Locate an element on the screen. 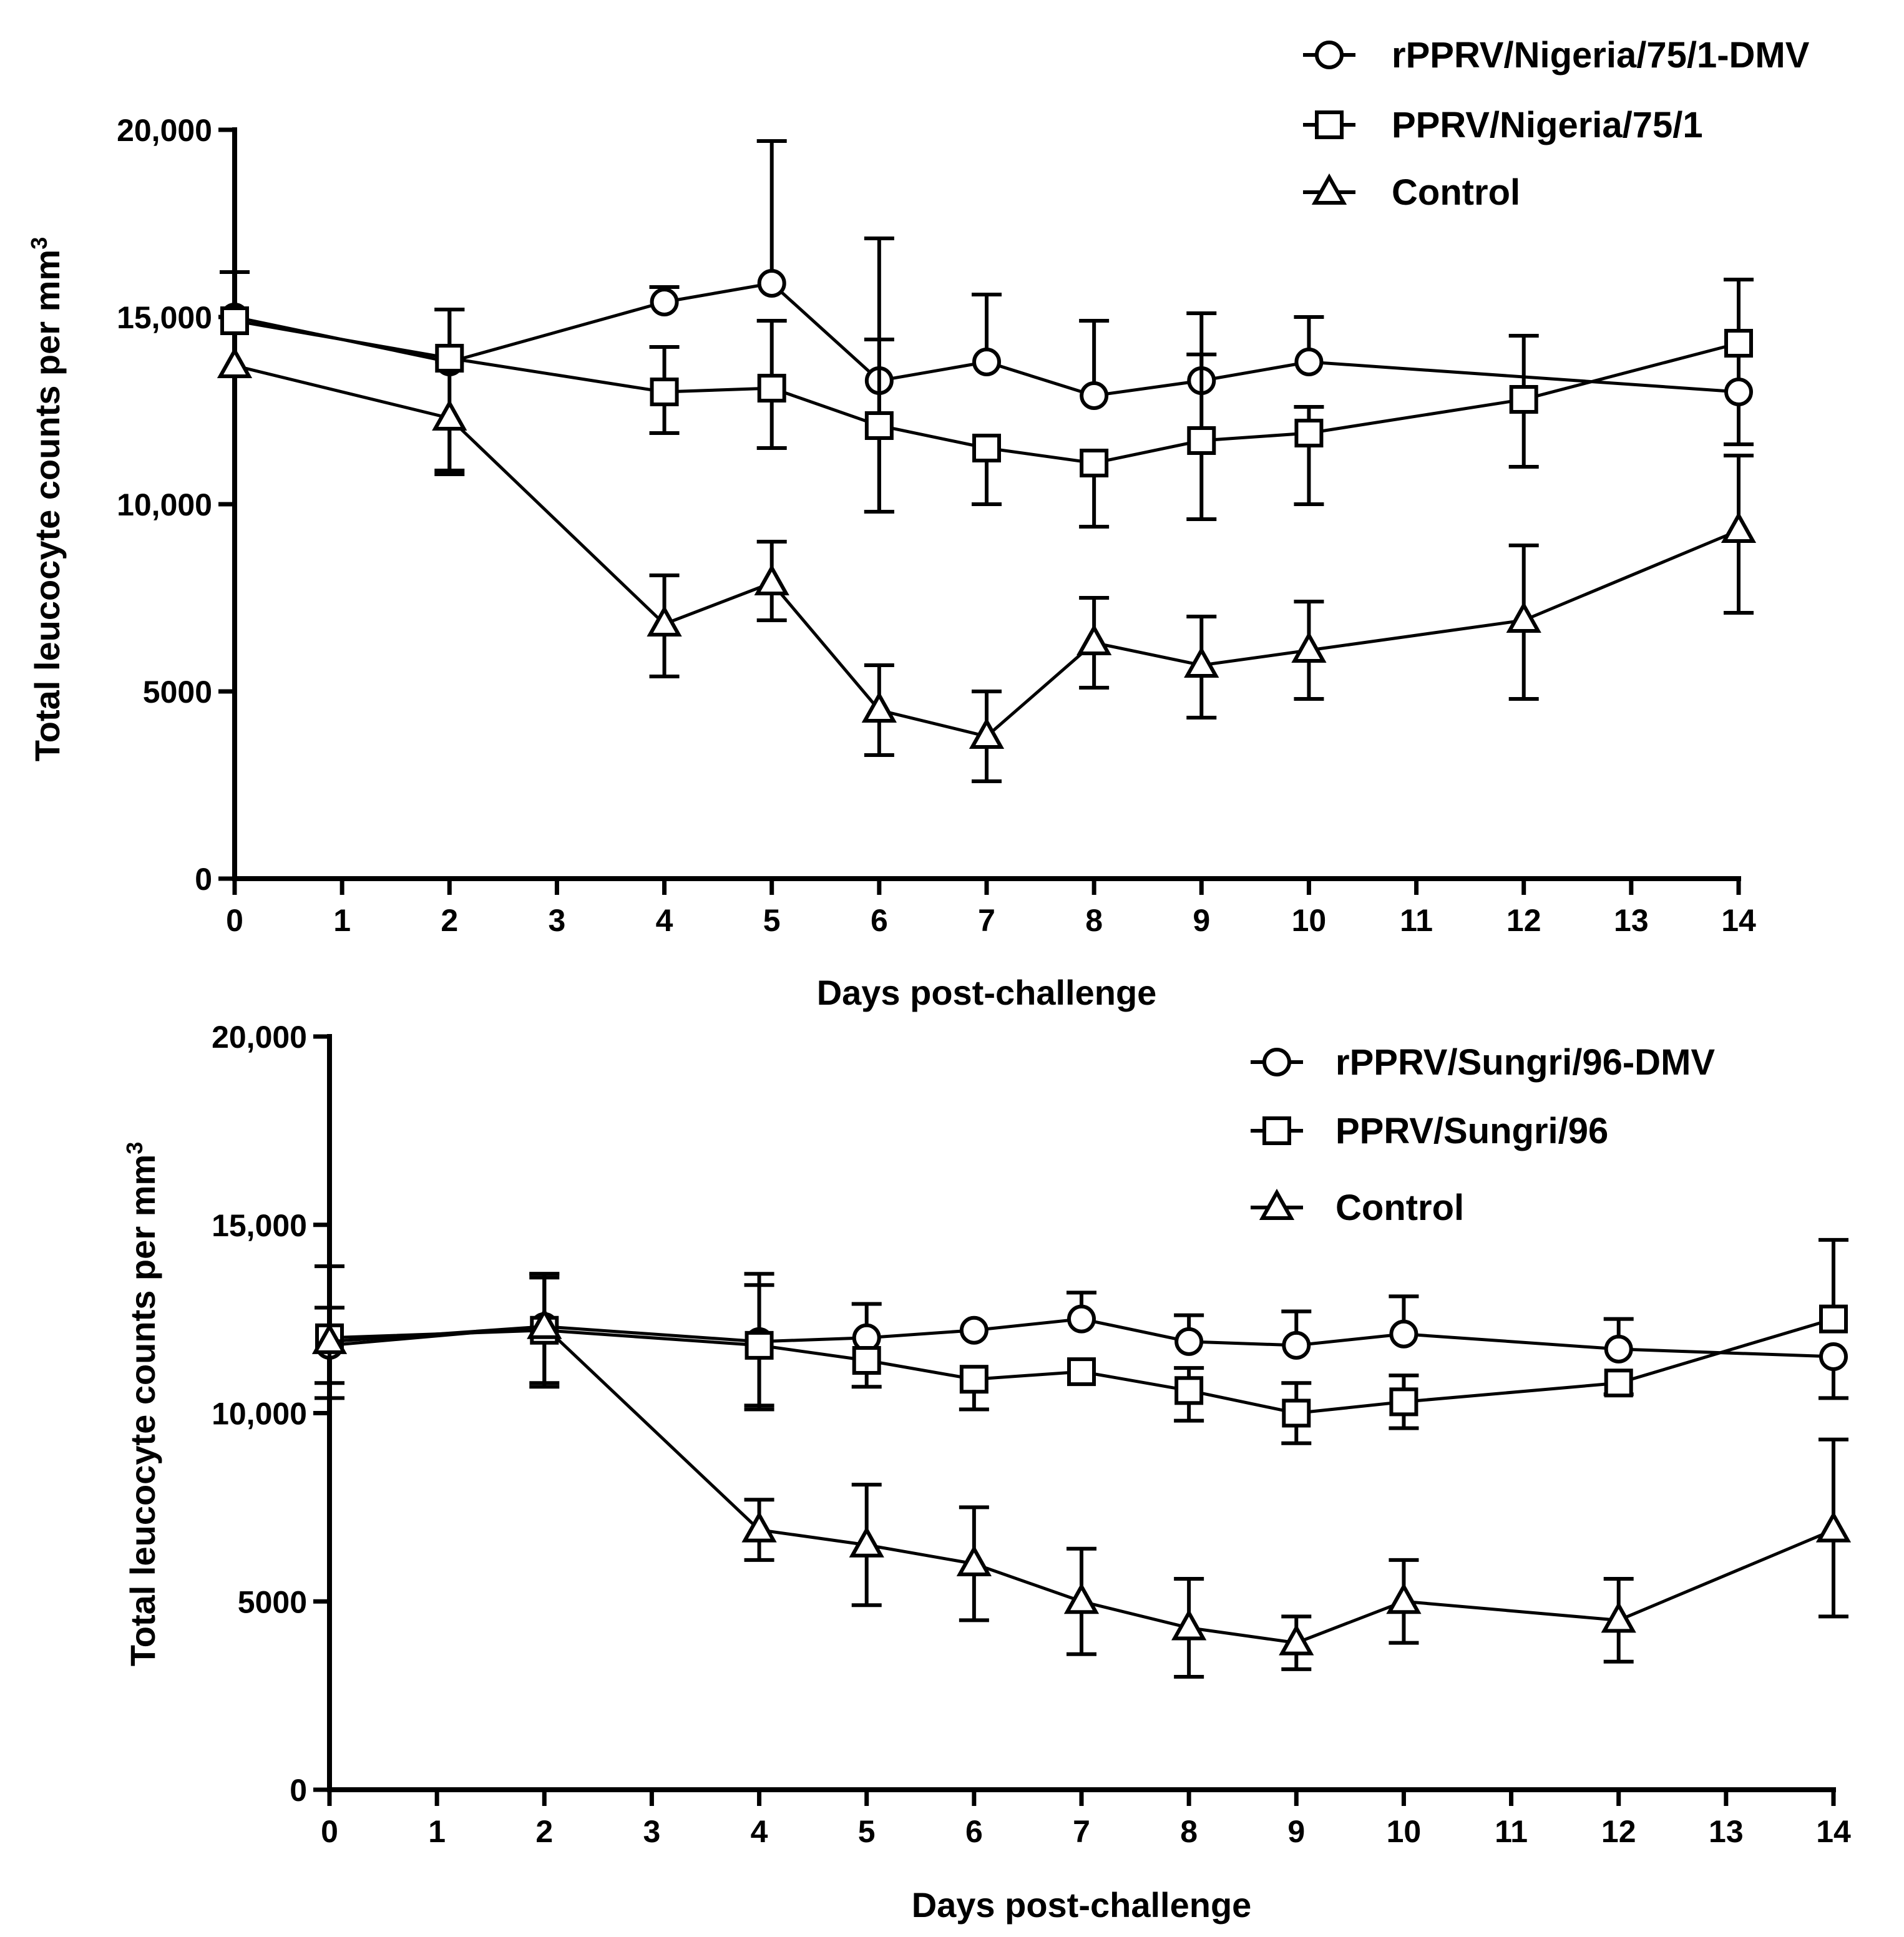 This screenshot has width=1904, height=1937. x-tick-label: 5 is located at coordinates (772, 921).